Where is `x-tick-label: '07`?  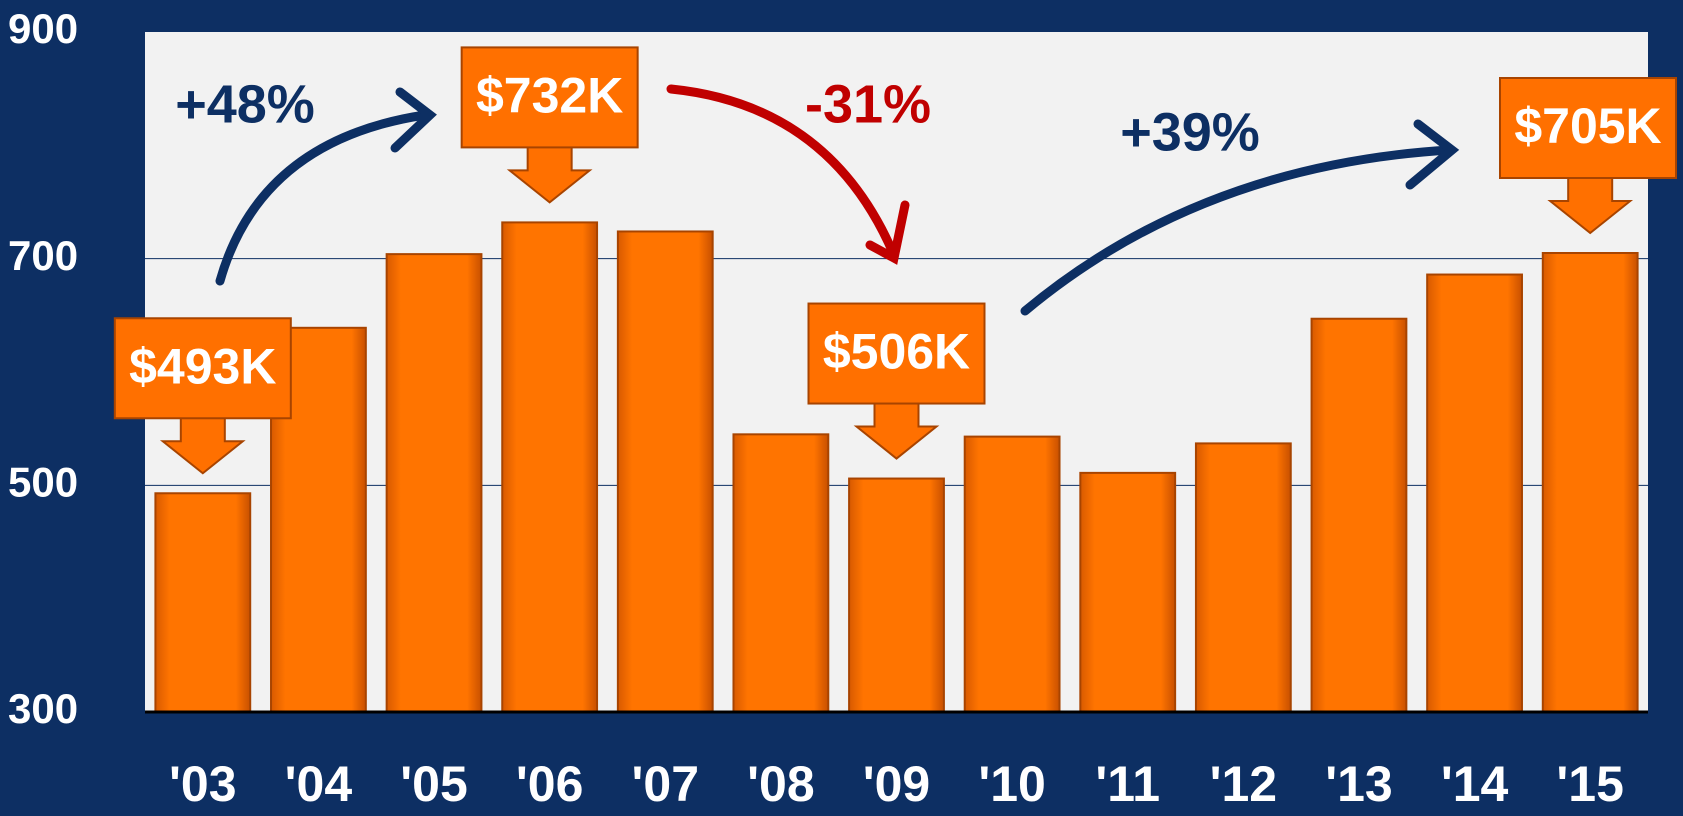
x-tick-label: '07 is located at coordinates (666, 784).